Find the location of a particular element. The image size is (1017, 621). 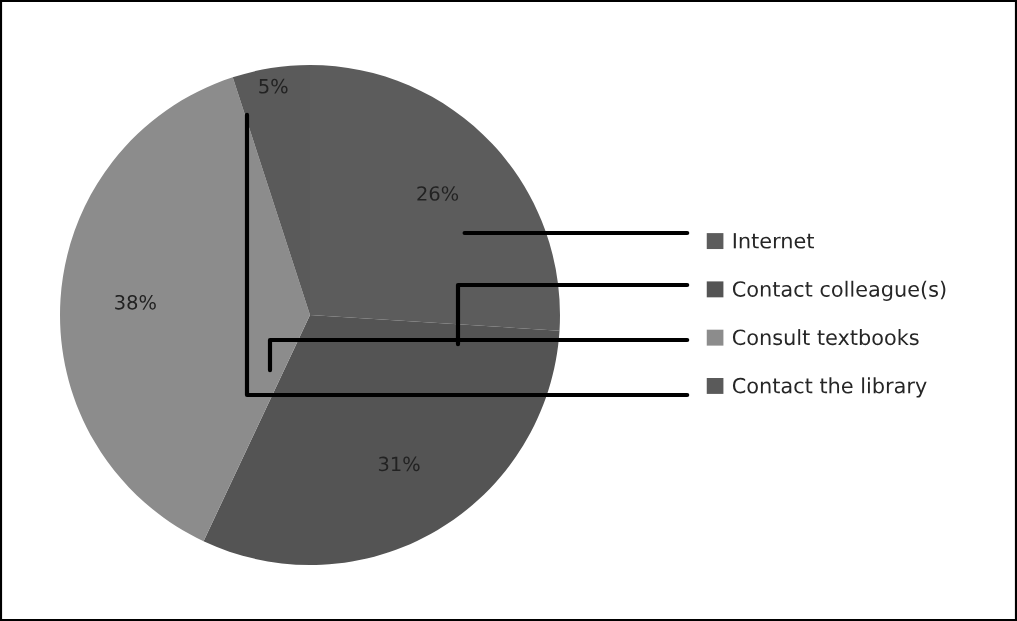

legend-label: Internet is located at coordinates (773, 241).